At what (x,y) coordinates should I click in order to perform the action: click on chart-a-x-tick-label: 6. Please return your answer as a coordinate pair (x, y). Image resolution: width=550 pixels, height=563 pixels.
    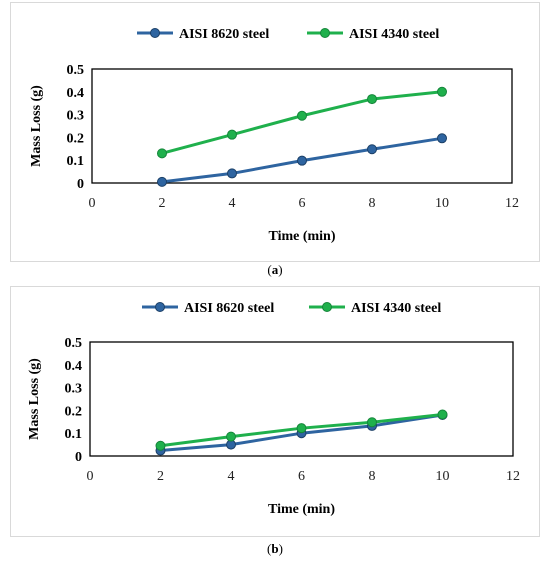
    Looking at the image, I should click on (302, 203).